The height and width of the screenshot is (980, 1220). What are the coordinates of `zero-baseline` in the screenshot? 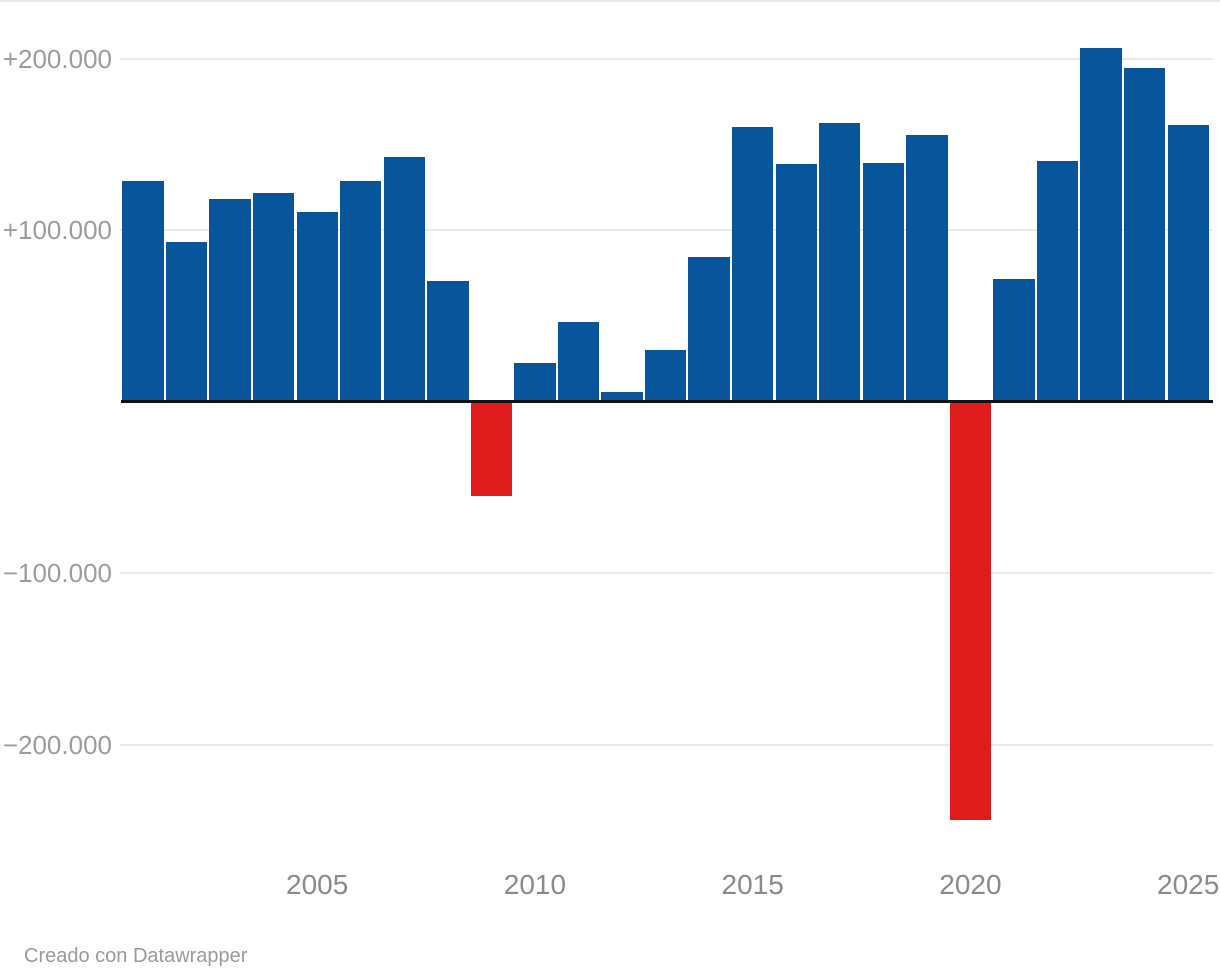 It's located at (667, 401).